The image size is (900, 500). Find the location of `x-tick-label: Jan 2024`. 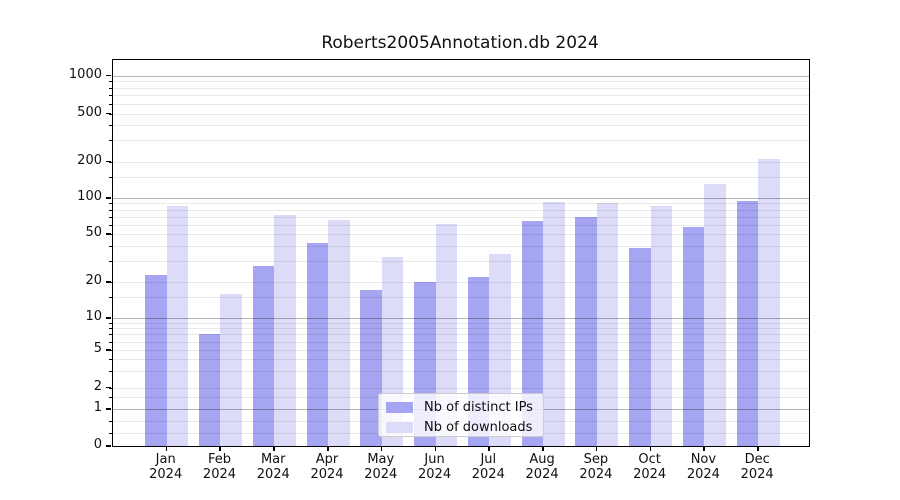

x-tick-label: Jan 2024 is located at coordinates (166, 467).